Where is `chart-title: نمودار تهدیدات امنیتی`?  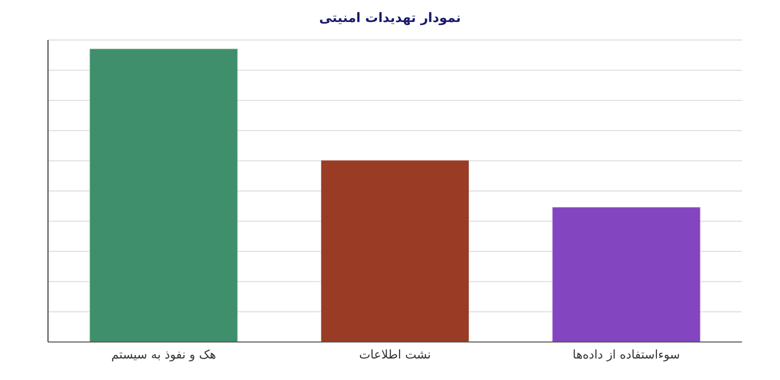 chart-title: نمودار تهدیدات امنیتی is located at coordinates (390, 19).